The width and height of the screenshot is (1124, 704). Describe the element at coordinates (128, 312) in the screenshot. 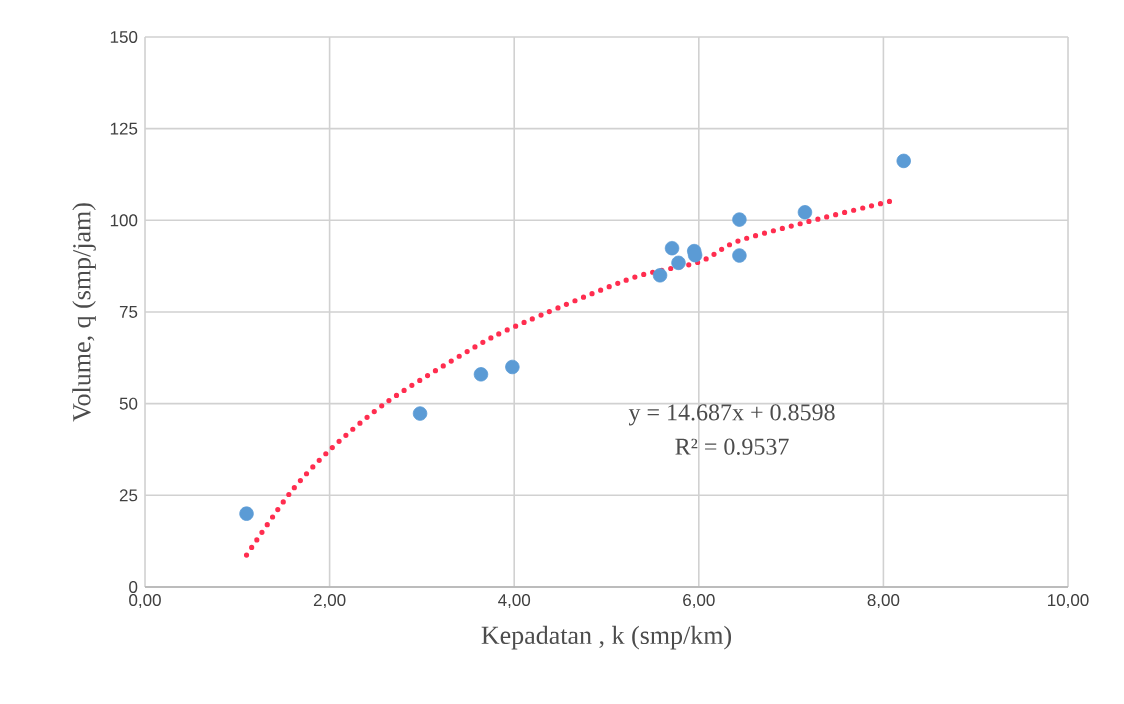

I see `y-tick-label: 75` at that location.